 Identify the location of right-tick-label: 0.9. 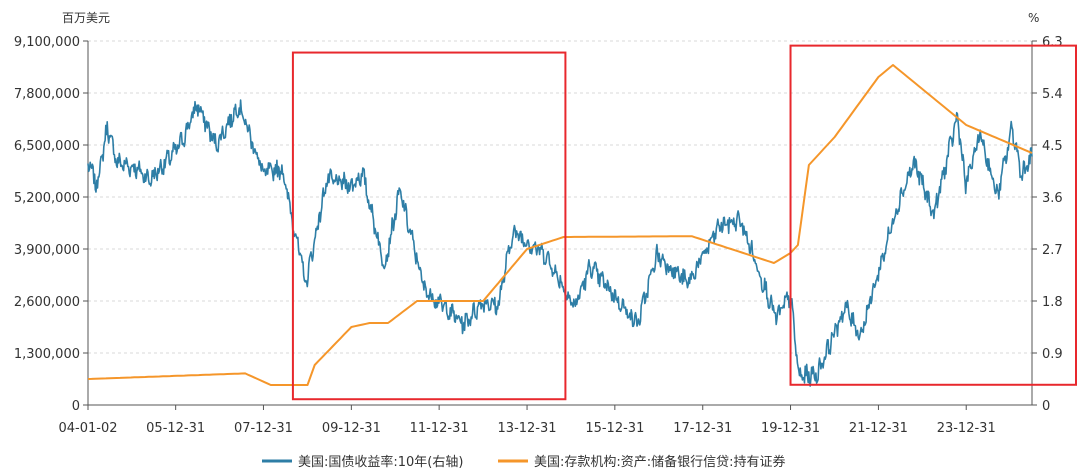
(1052, 354).